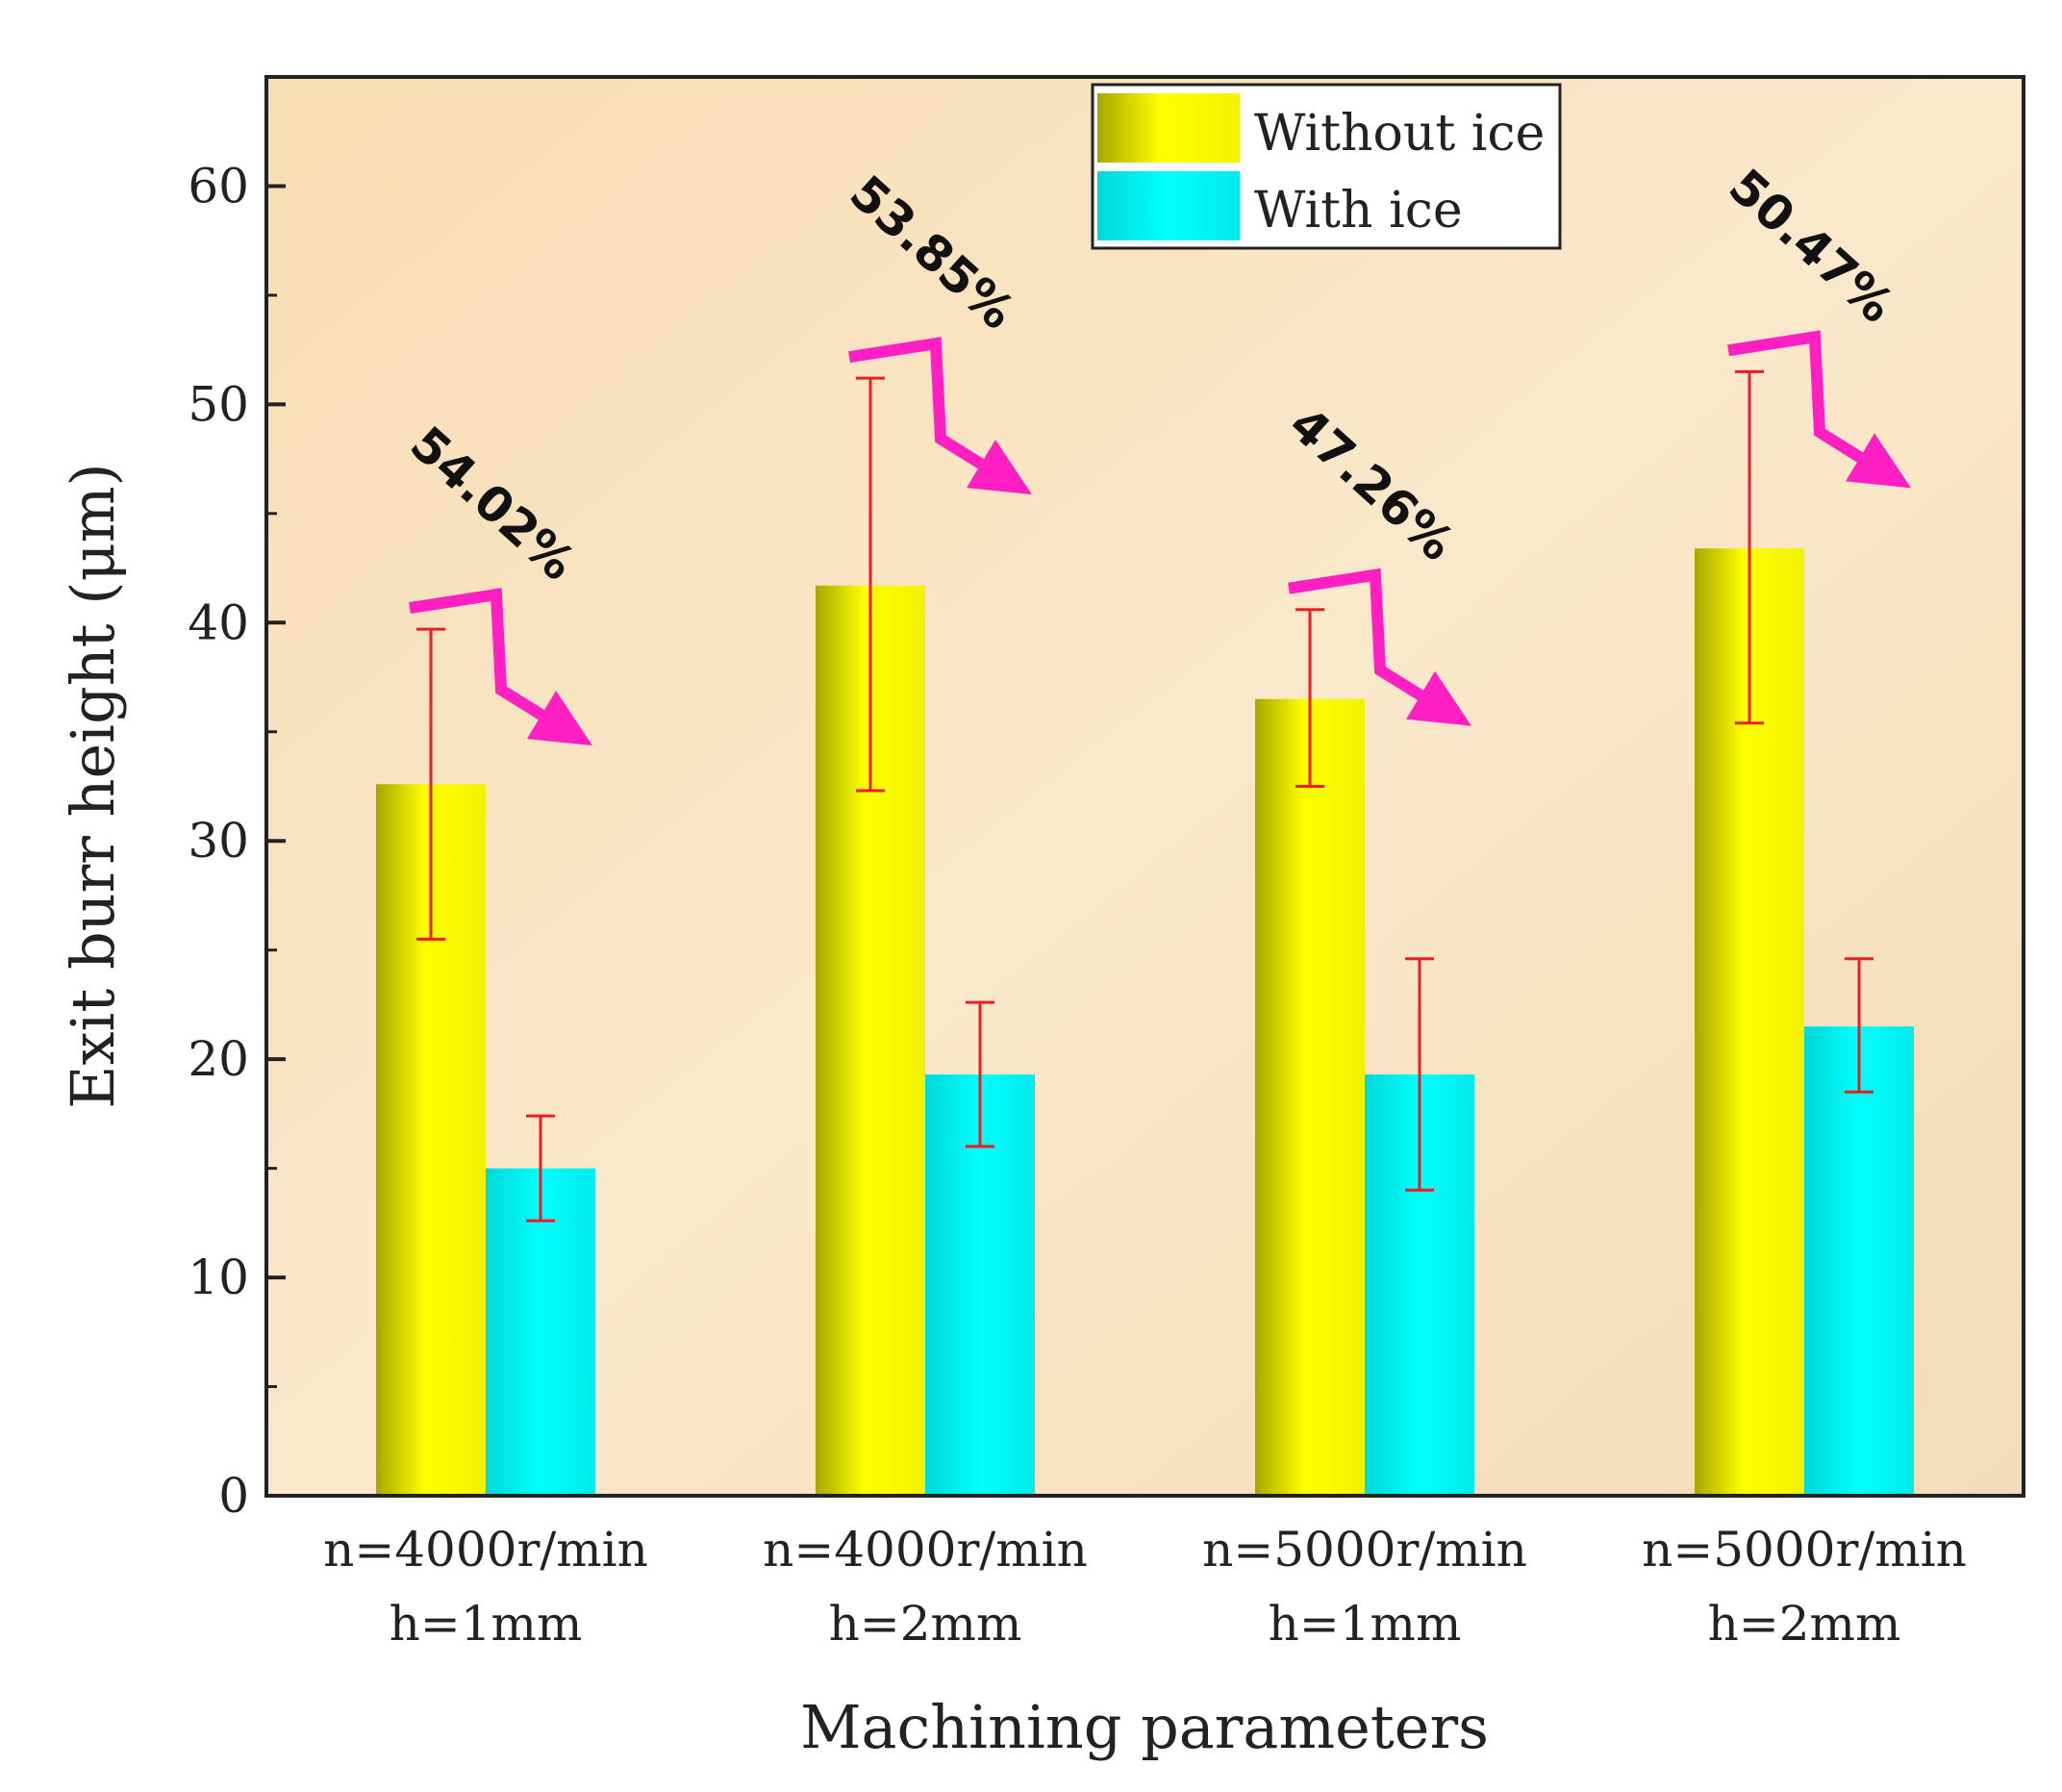 This screenshot has width=2062, height=1792. Describe the element at coordinates (1144, 1727) in the screenshot. I see `x-axis-title: Machining parameters` at that location.